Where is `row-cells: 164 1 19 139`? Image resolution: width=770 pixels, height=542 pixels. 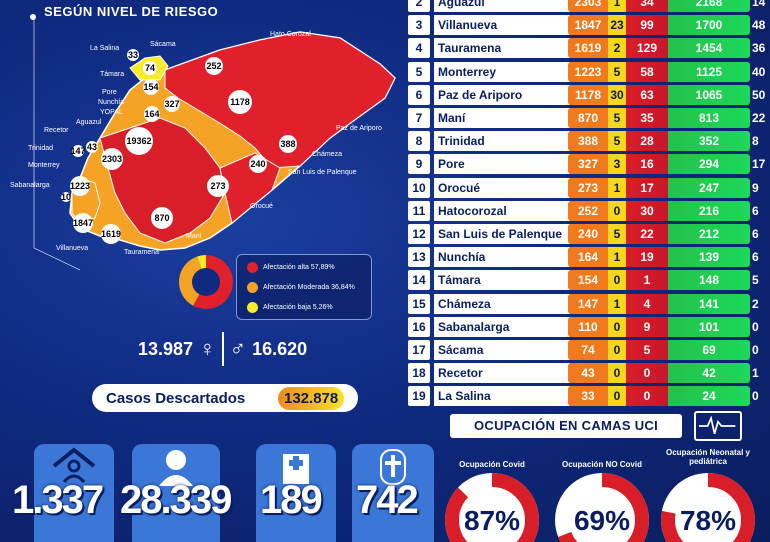 row-cells: 164 1 19 139 is located at coordinates (659, 257).